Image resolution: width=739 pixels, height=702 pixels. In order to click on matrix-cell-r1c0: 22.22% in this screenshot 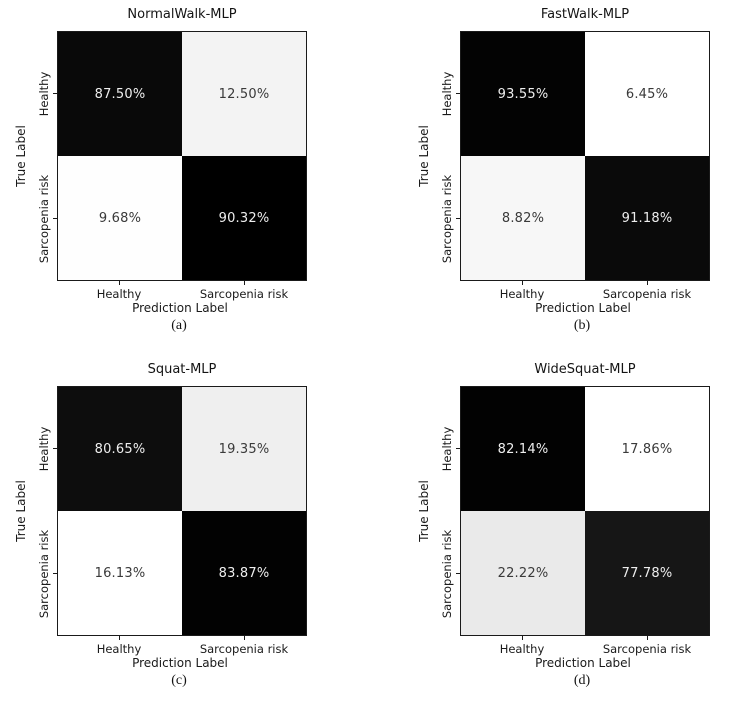, I will do `click(523, 573)`.